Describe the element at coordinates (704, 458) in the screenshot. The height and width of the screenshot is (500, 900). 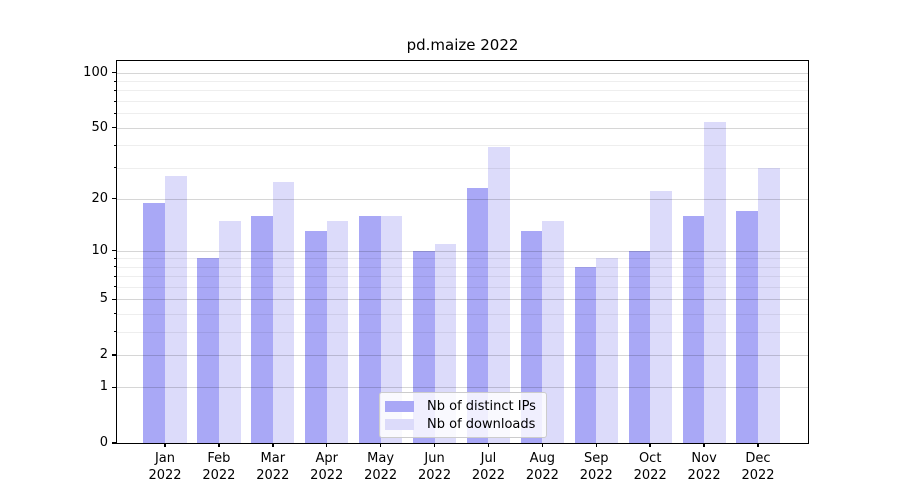
I see `x-tick-month: Nov` at that location.